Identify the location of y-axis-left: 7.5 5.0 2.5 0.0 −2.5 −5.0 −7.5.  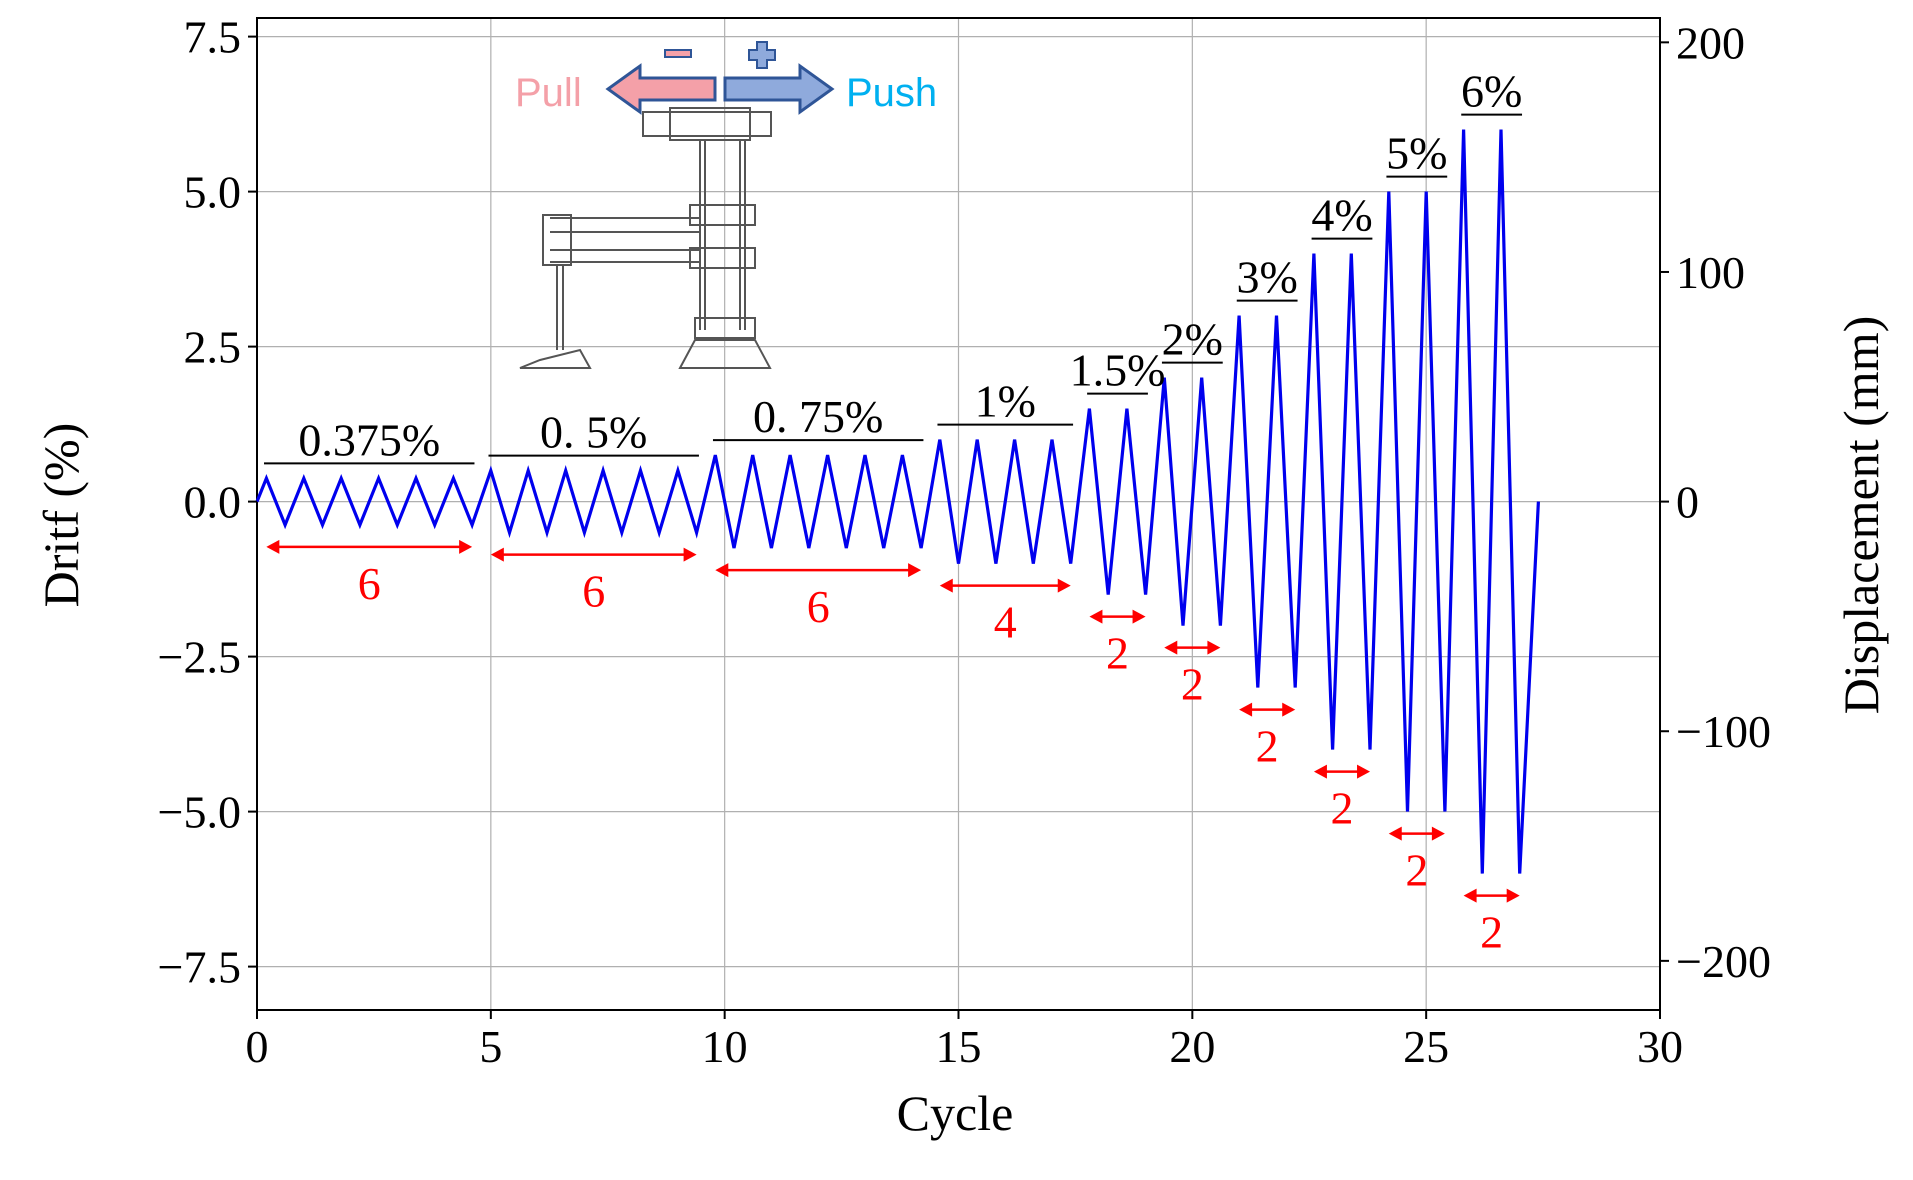
(207, 502).